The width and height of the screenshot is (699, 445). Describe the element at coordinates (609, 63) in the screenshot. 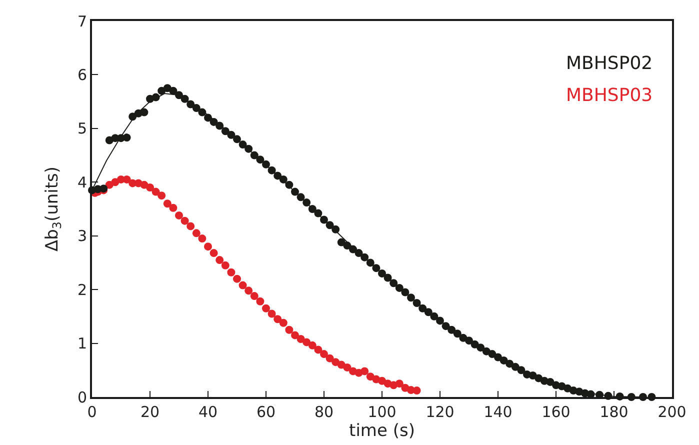

I see `text: MBHSP02` at that location.